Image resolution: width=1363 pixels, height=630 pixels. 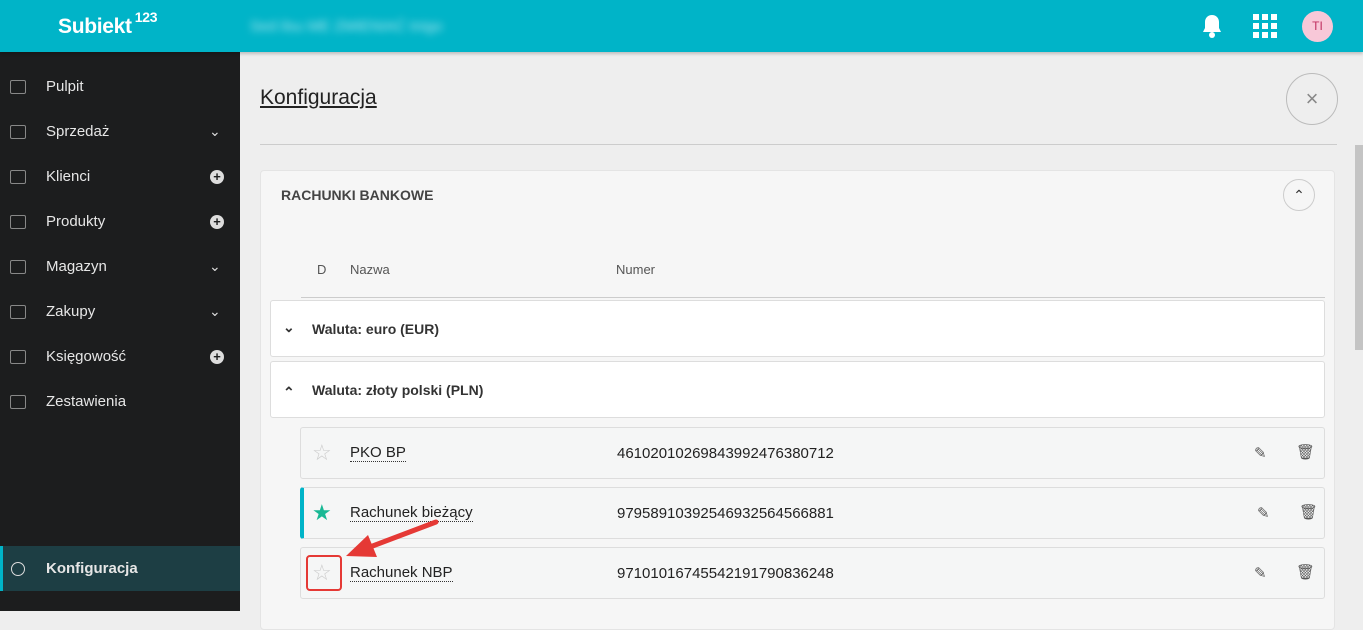 I want to click on sidebar-item-konfiguracja: Konfiguracja, so click(x=120, y=568).